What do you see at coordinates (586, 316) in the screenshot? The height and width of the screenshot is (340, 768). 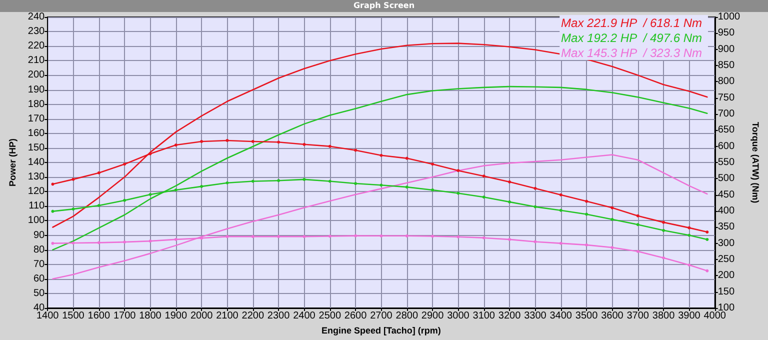 I see `x-tick-label: 3500` at bounding box center [586, 316].